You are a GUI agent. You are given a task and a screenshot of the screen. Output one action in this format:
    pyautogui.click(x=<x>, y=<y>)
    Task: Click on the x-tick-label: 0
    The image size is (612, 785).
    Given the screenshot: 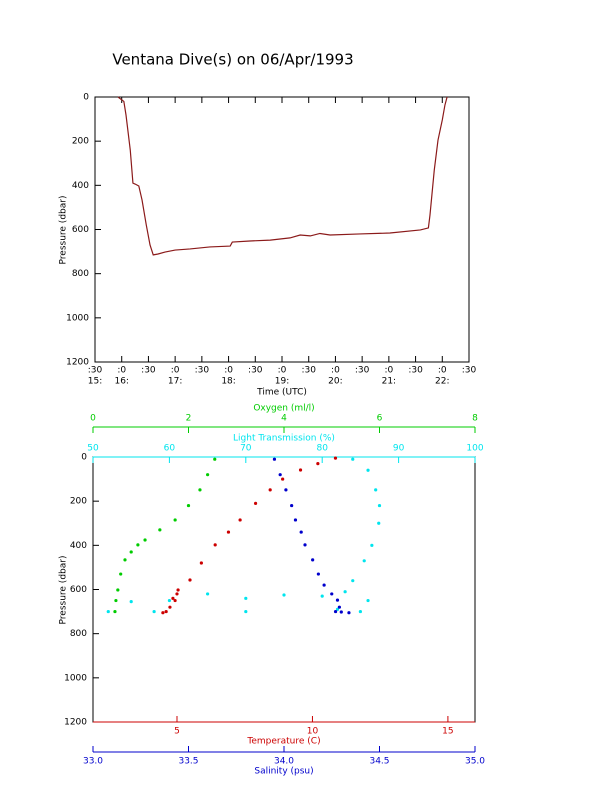 What is the action you would take?
    pyautogui.click(x=93, y=419)
    